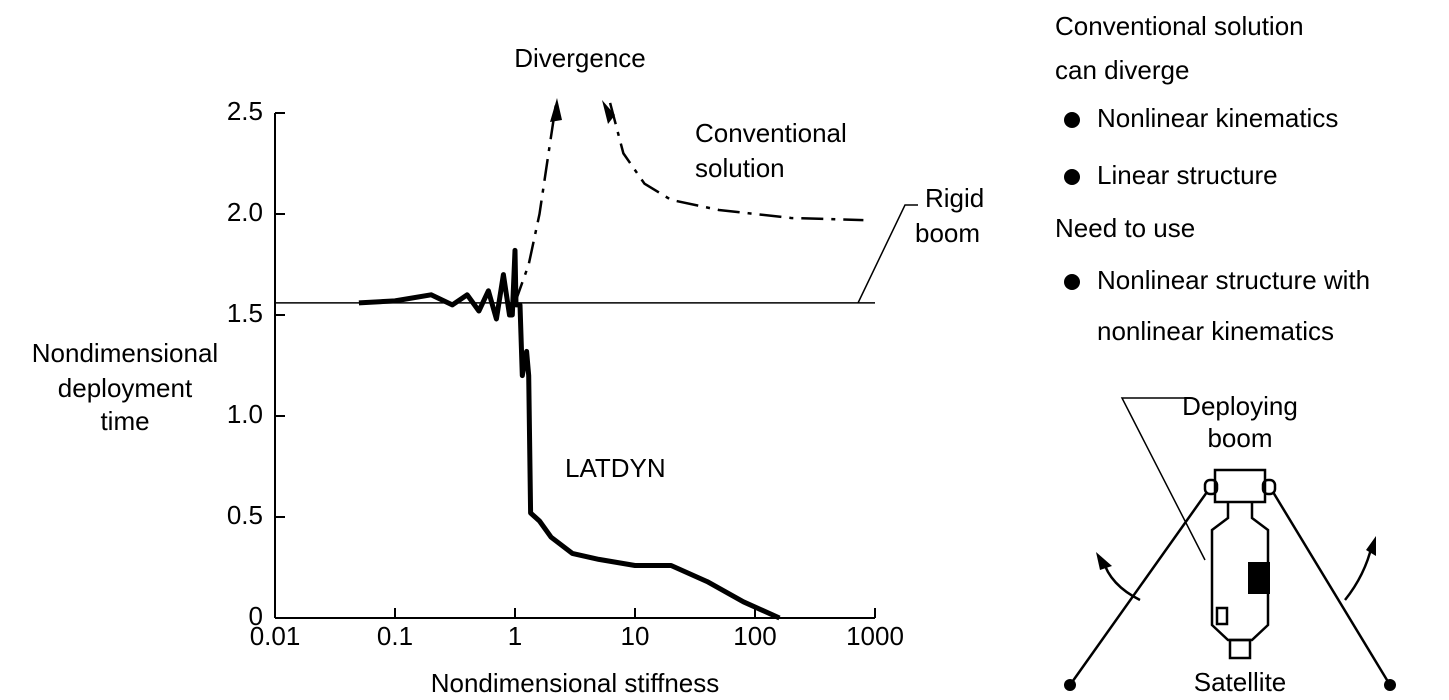 This screenshot has width=1449, height=700. I want to click on y-tick-label: 1.0, so click(245, 414).